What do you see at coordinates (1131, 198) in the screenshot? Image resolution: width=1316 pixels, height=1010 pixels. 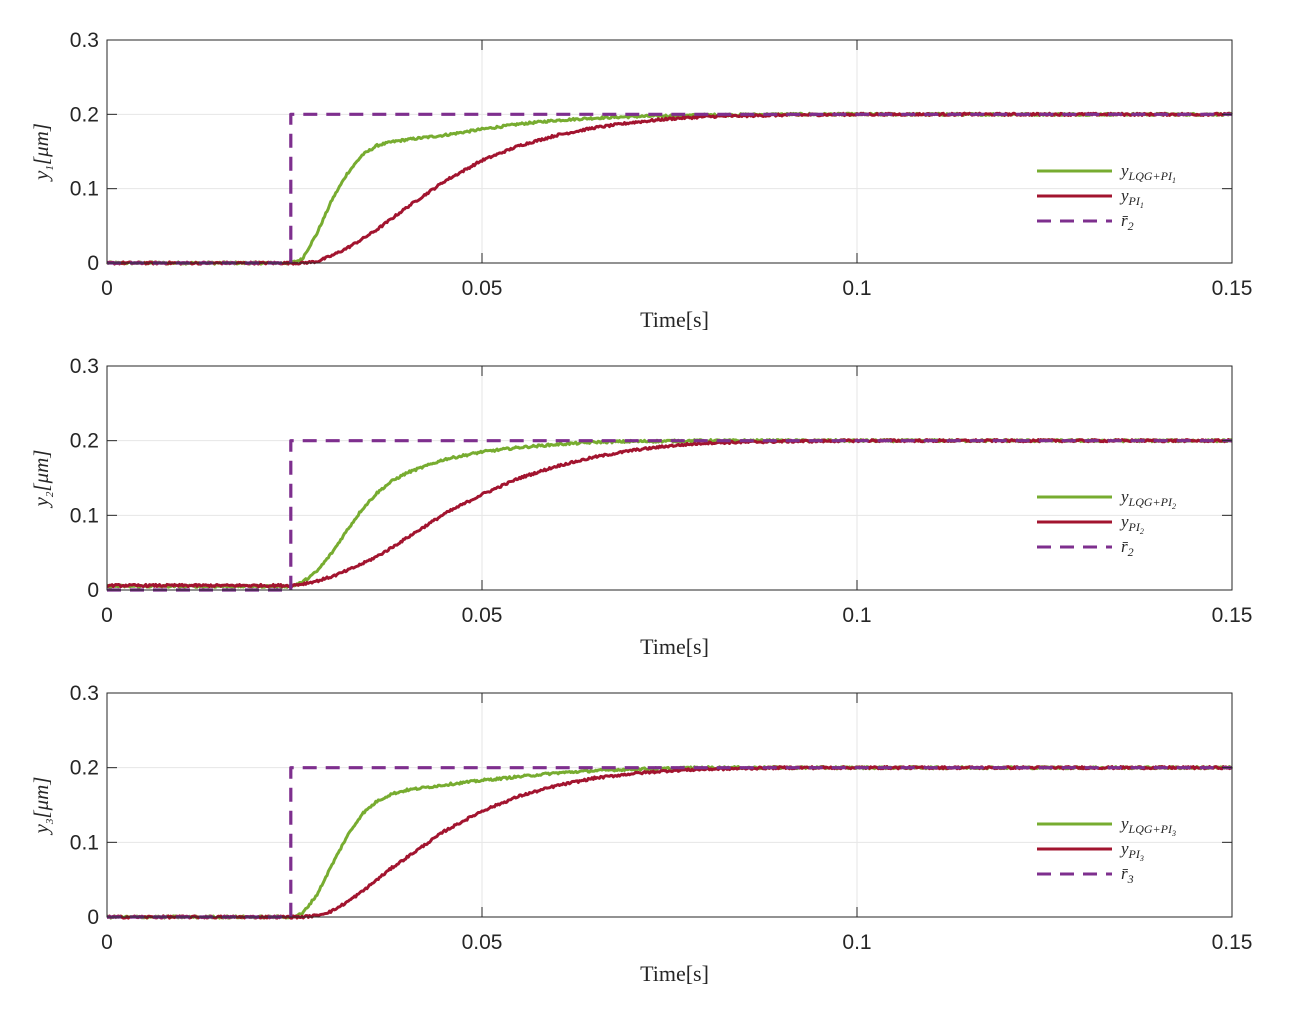 I see `legend-label-2: yPI1` at bounding box center [1131, 198].